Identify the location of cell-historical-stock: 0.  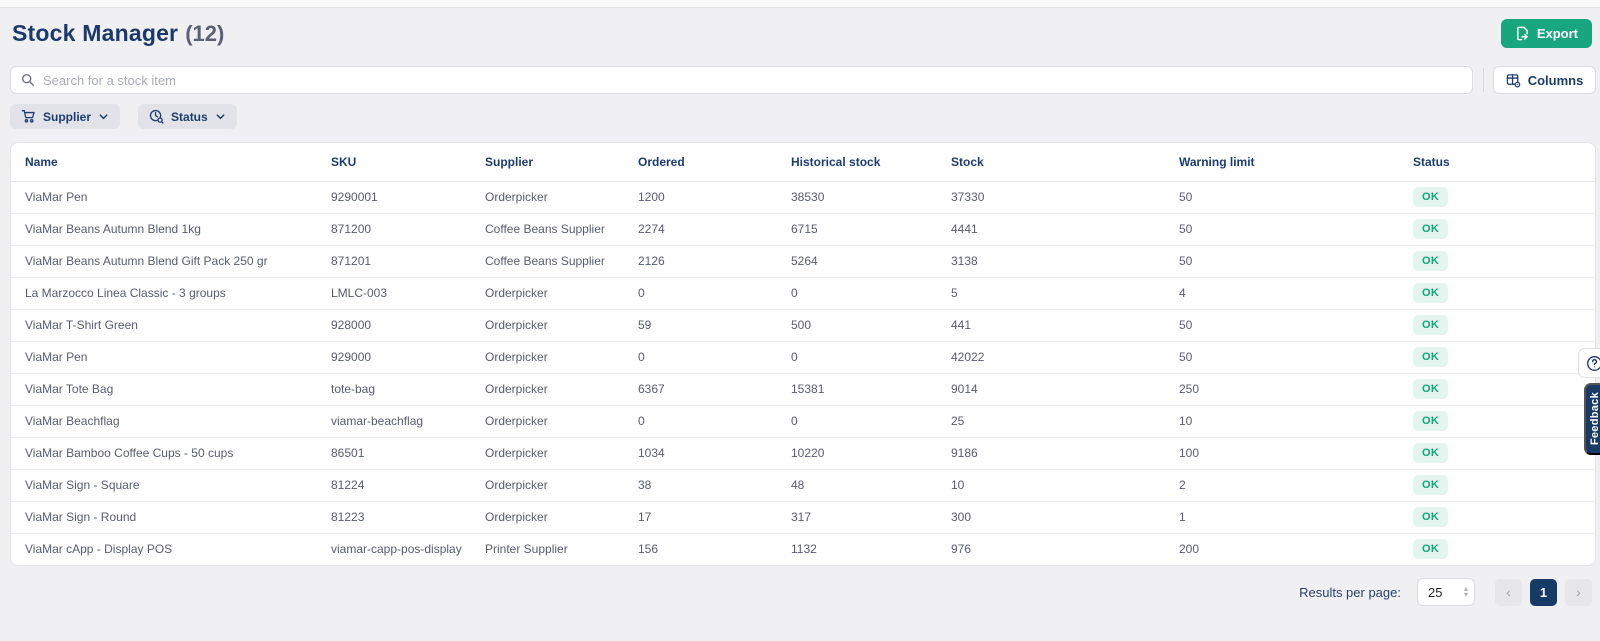
(871, 293).